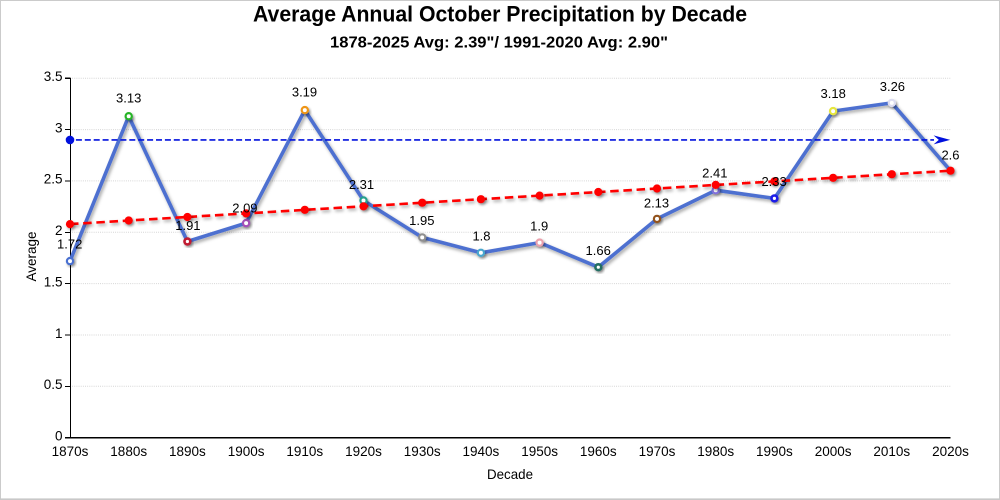 The height and width of the screenshot is (500, 1000). Describe the element at coordinates (361, 184) in the screenshot. I see `svg-text: 2.31` at that location.